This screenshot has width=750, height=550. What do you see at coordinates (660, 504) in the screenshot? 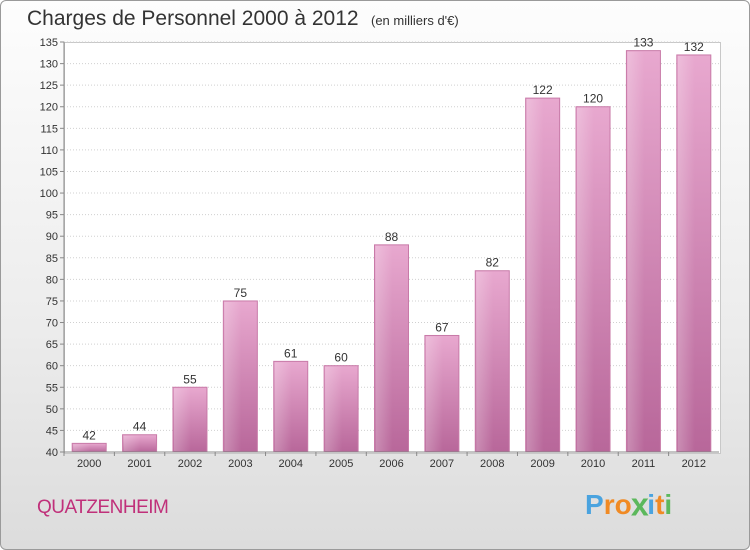
I see `logo-letter: t` at bounding box center [660, 504].